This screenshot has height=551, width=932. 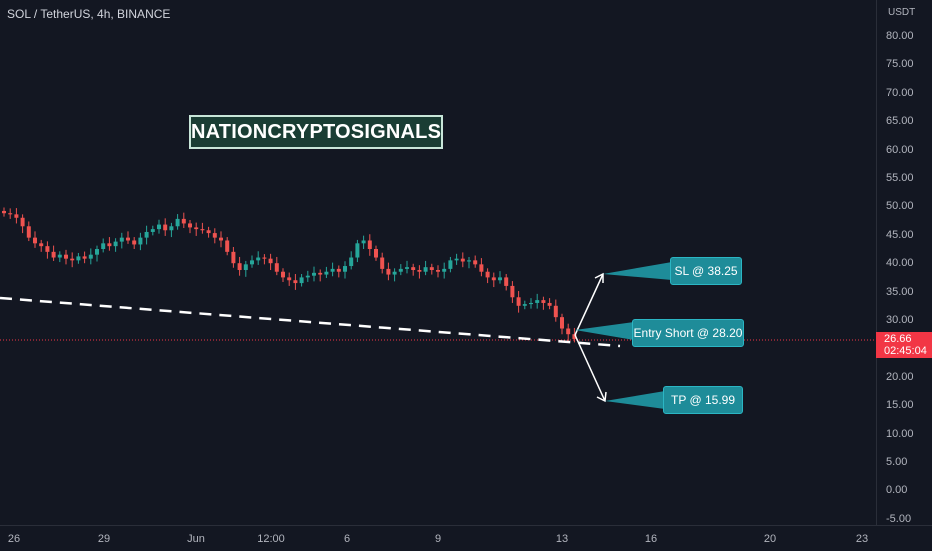 I want to click on current-price-badge: 26.66 02:45:04, so click(x=904, y=345).